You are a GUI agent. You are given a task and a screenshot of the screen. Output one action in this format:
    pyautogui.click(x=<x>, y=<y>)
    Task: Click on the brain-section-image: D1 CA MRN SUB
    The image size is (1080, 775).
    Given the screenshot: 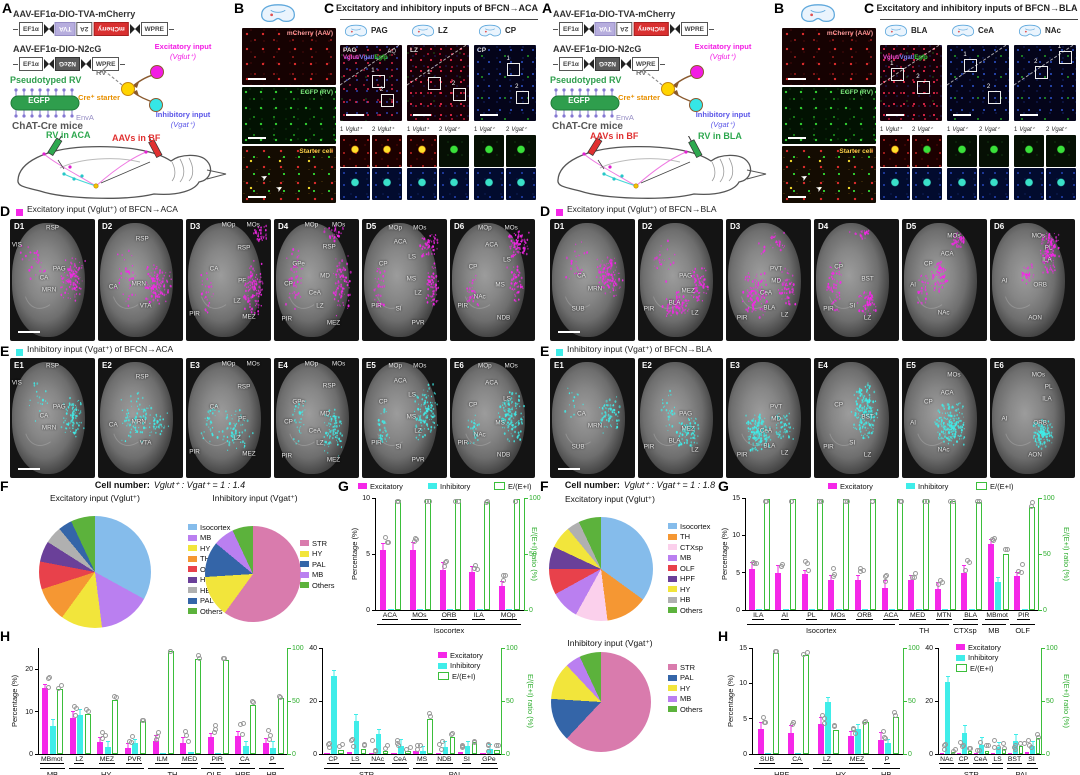 What is the action you would take?
    pyautogui.click(x=592, y=280)
    